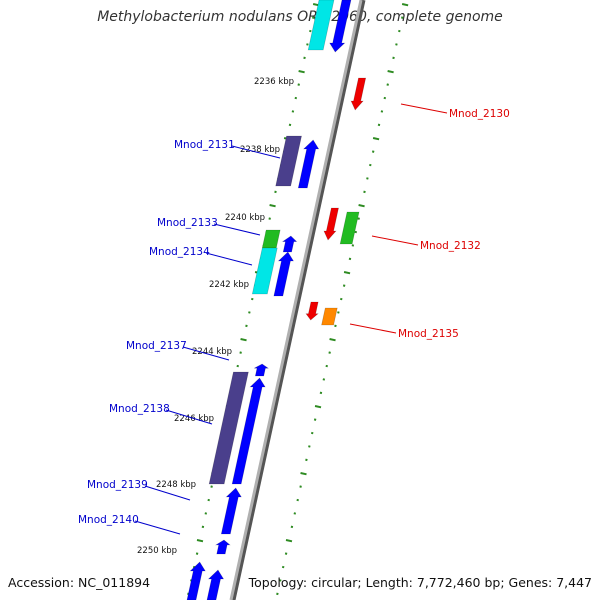 This screenshot has width=600, height=600. Describe the element at coordinates (215, 584) in the screenshot. I see `cds-feature-bottom-b` at that location.